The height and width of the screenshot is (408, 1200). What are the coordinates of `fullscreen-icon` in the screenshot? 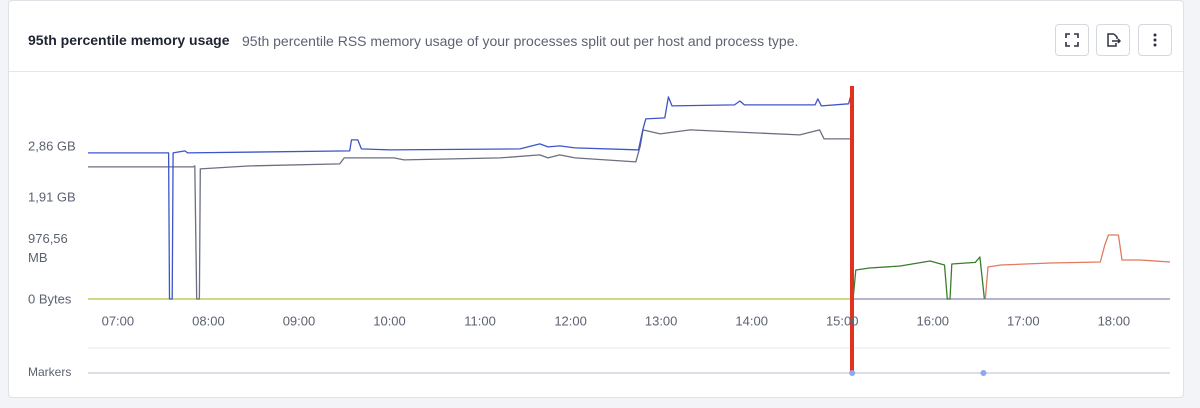 It's located at (1072, 40).